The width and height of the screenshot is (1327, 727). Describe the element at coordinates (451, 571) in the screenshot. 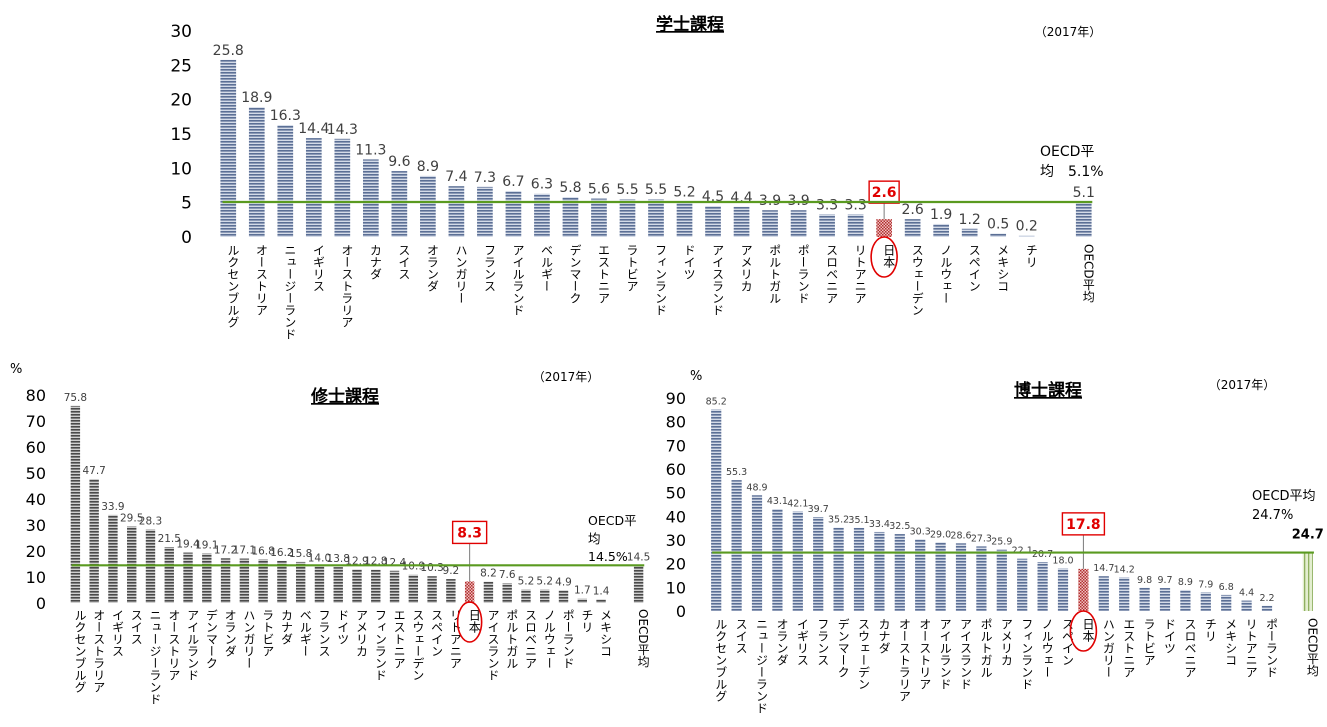

I see `data-label: 9.2` at that location.